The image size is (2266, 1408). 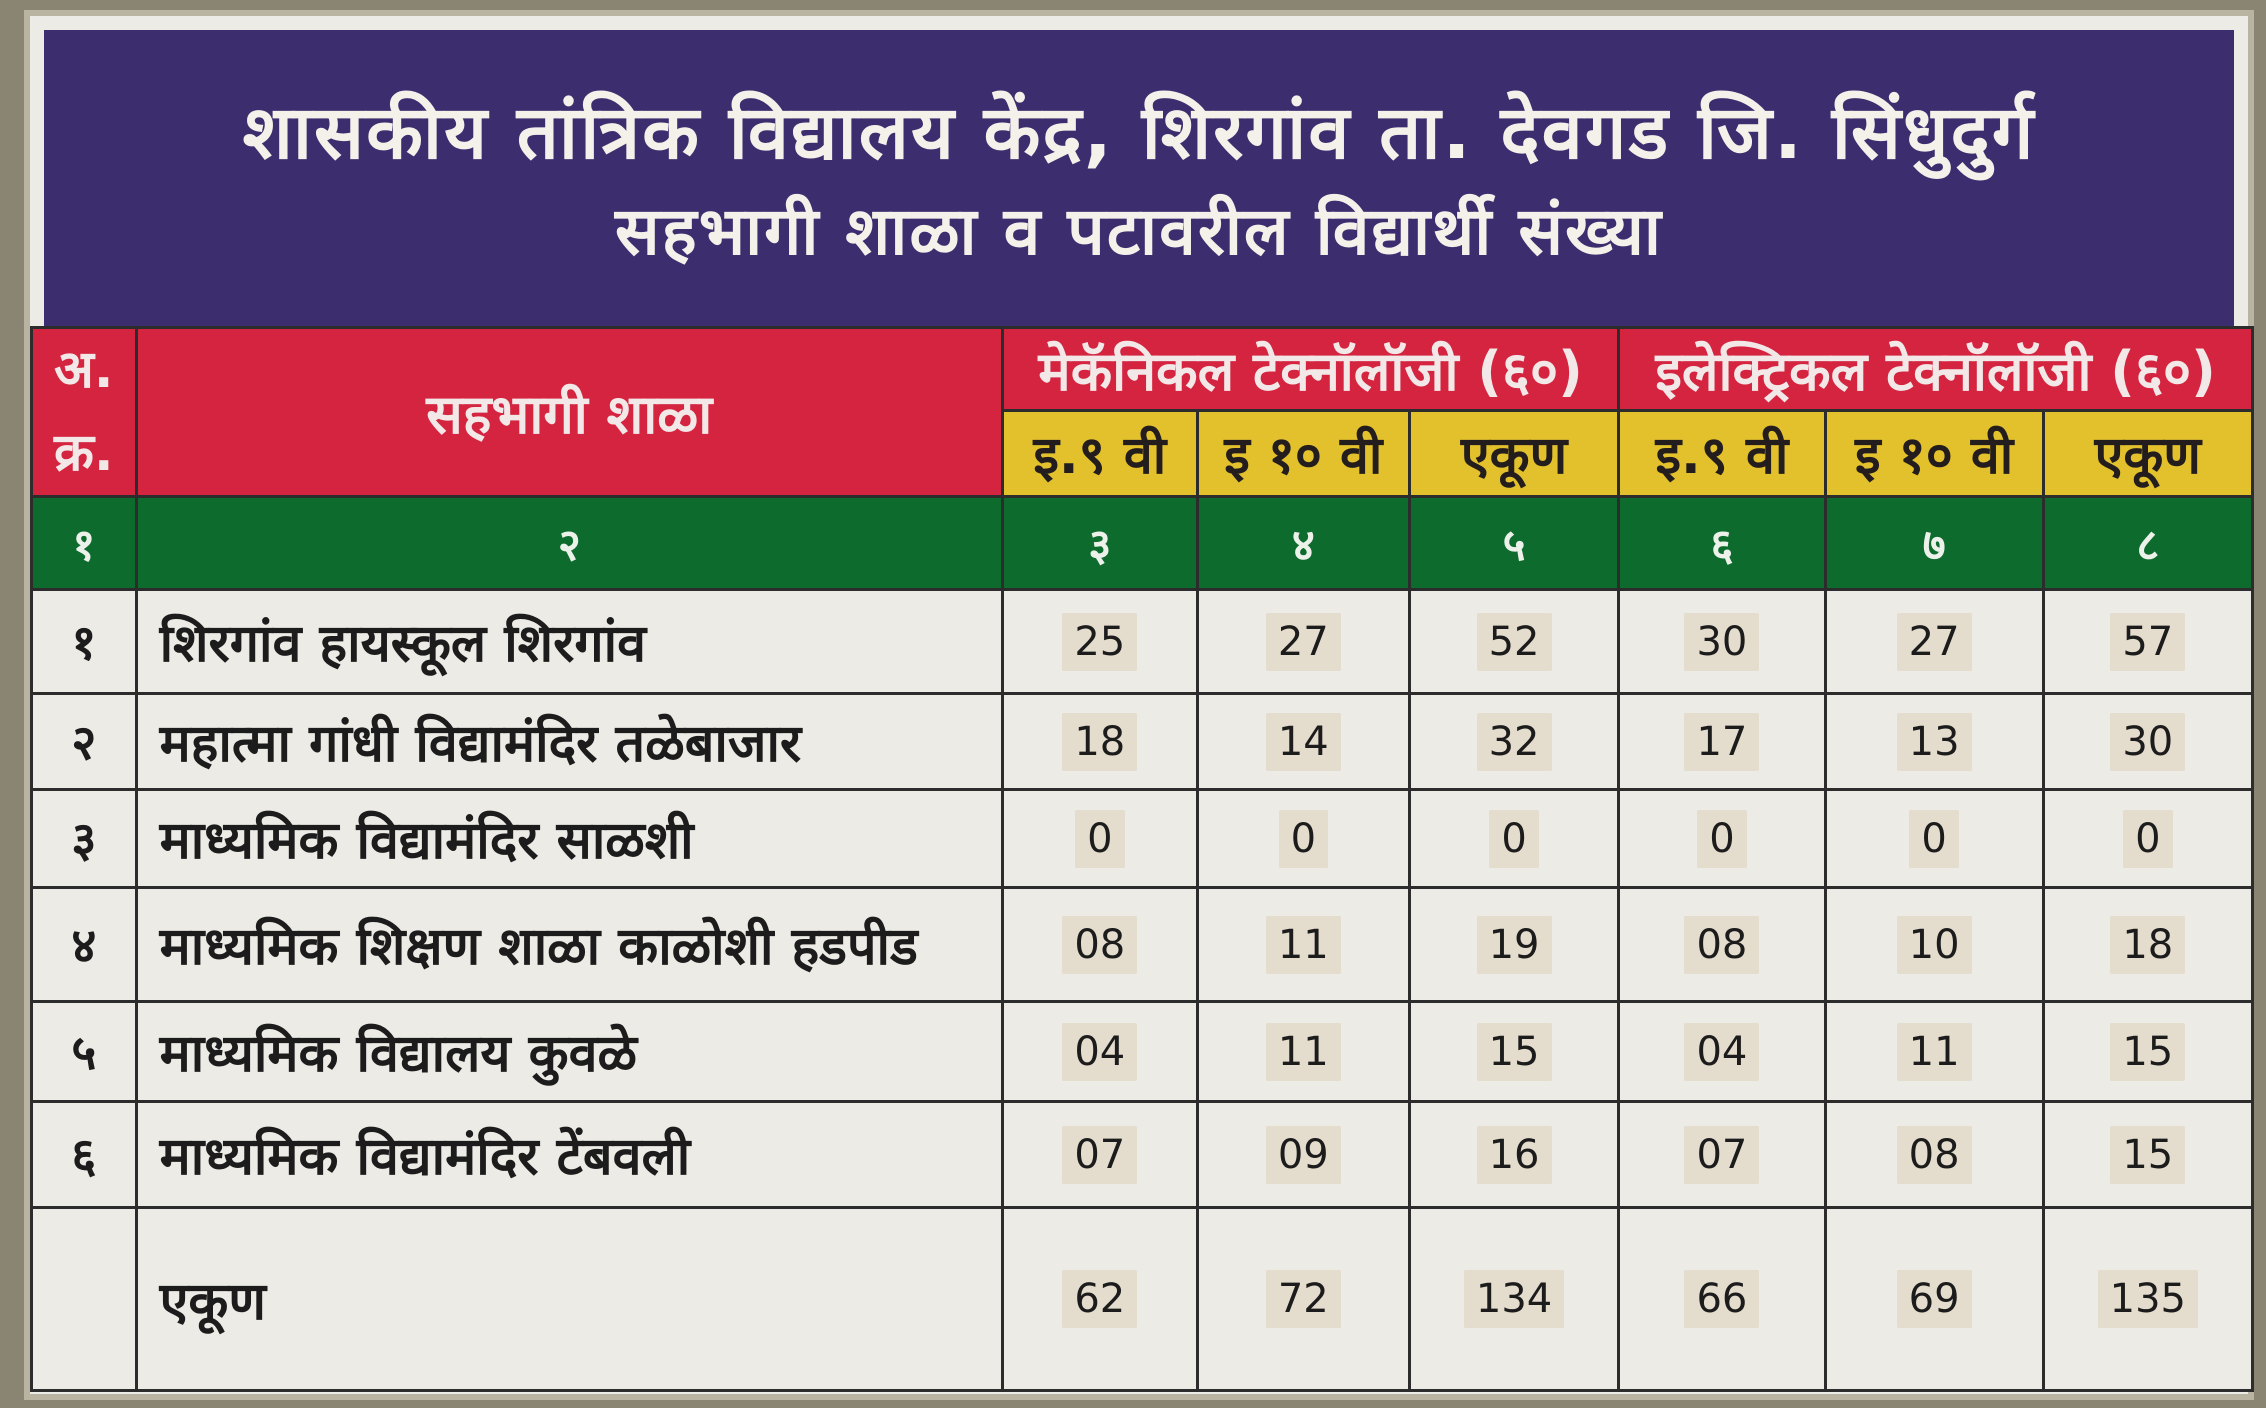 I want to click on column-number: ५, so click(x=1514, y=543).